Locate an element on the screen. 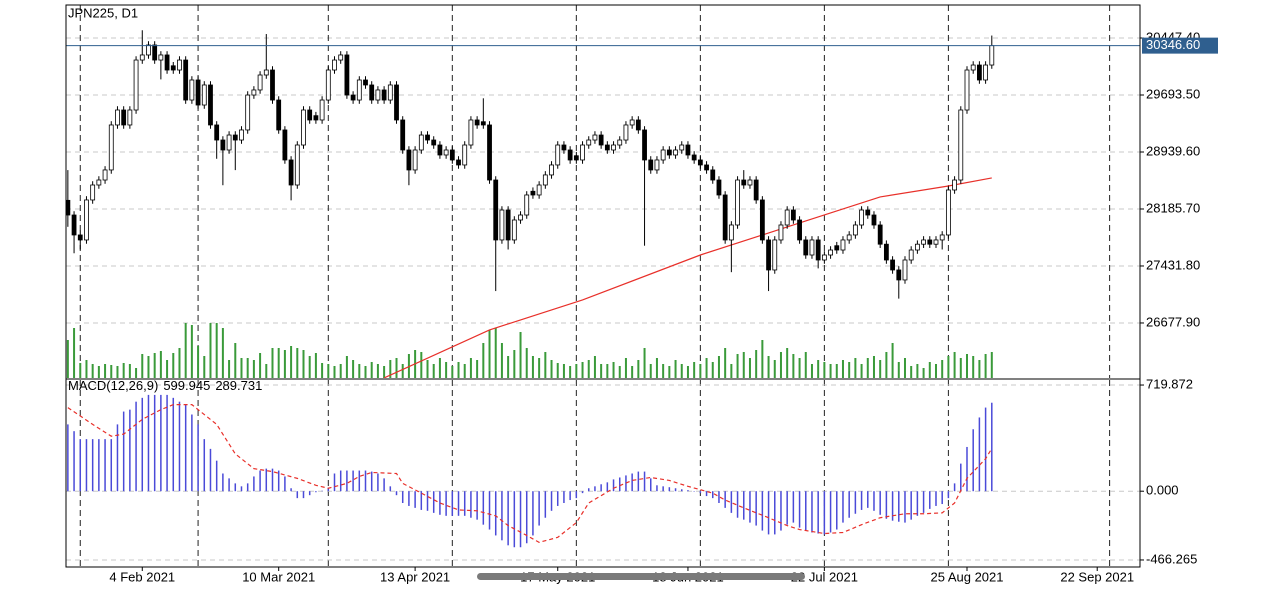 The width and height of the screenshot is (1280, 592). x-tick-label: 22 Sep 2021 is located at coordinates (1097, 576).